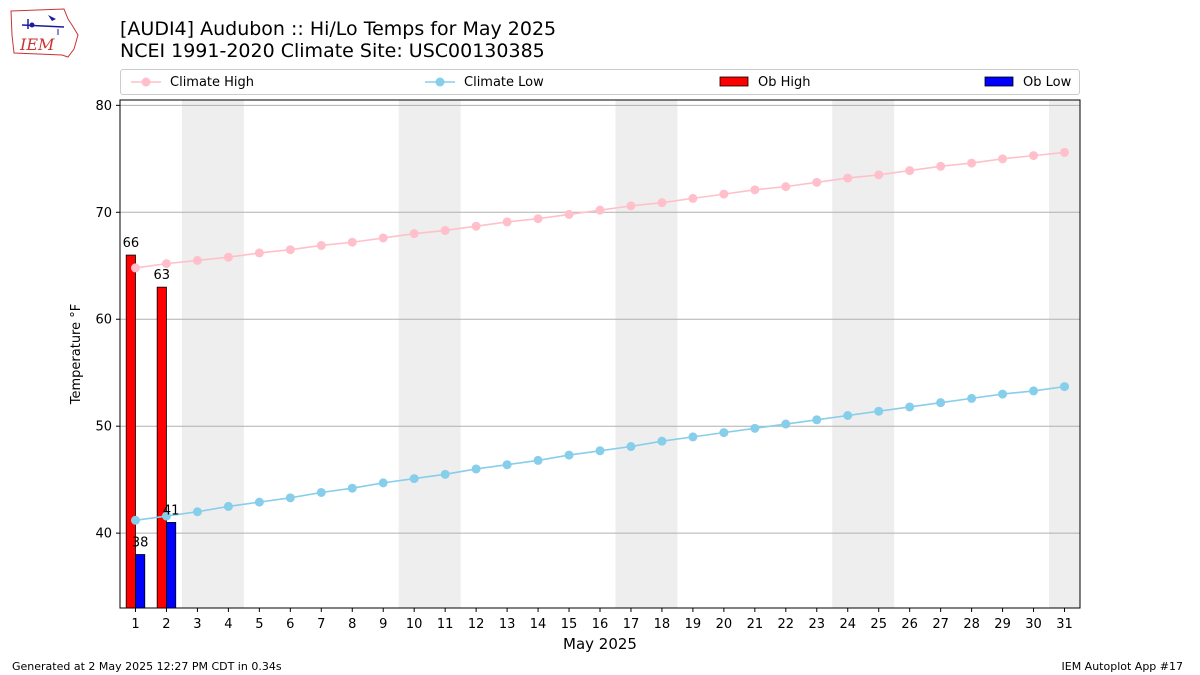 Image resolution: width=1200 pixels, height=675 pixels. What do you see at coordinates (569, 624) in the screenshot?
I see `x-tick-label: 15` at bounding box center [569, 624].